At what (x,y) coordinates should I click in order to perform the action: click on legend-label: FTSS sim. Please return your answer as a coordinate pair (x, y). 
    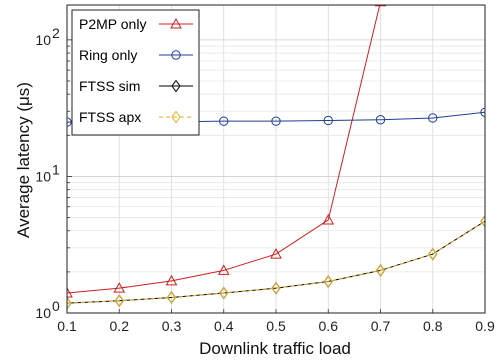
    Looking at the image, I should click on (109, 86).